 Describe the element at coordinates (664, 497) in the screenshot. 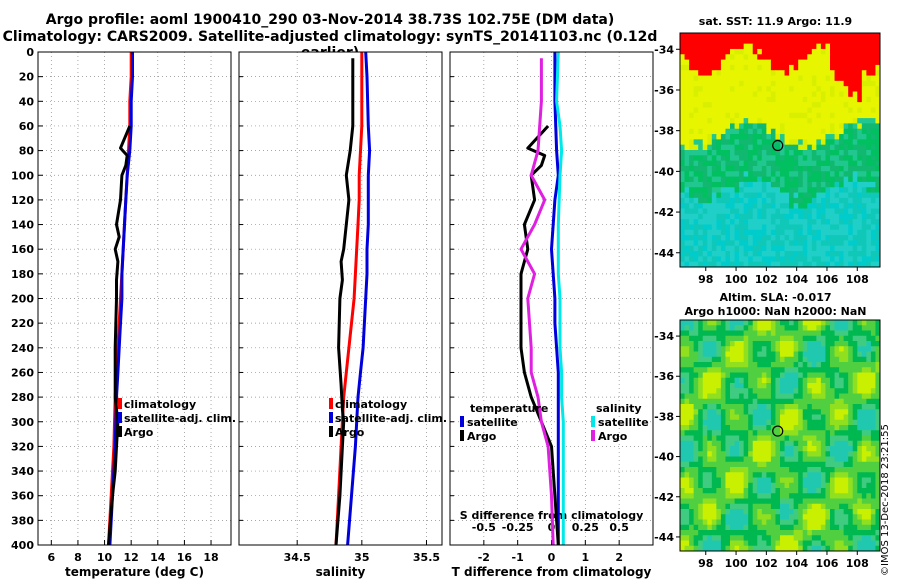

I see `map-altimetry-sla-map-lat-tick-label: -42` at that location.